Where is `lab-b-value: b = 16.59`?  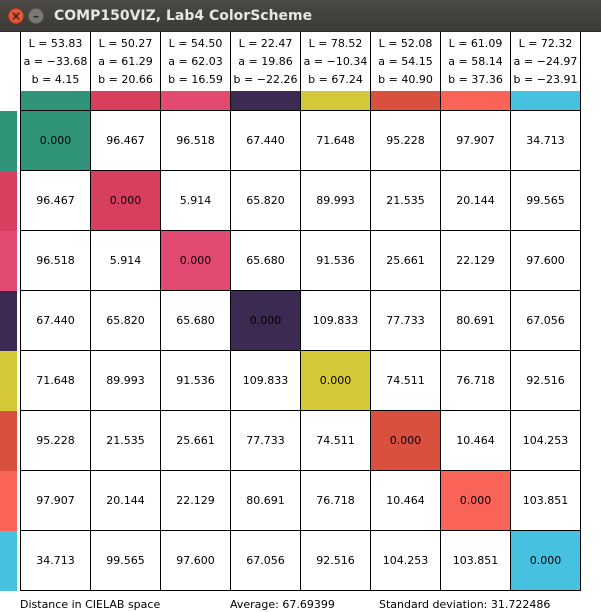 lab-b-value: b = 16.59 is located at coordinates (195, 79).